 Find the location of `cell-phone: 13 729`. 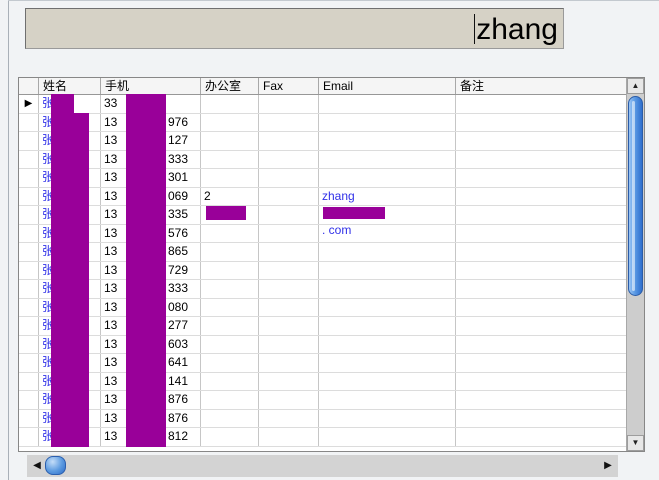

cell-phone: 13 729 is located at coordinates (151, 270).